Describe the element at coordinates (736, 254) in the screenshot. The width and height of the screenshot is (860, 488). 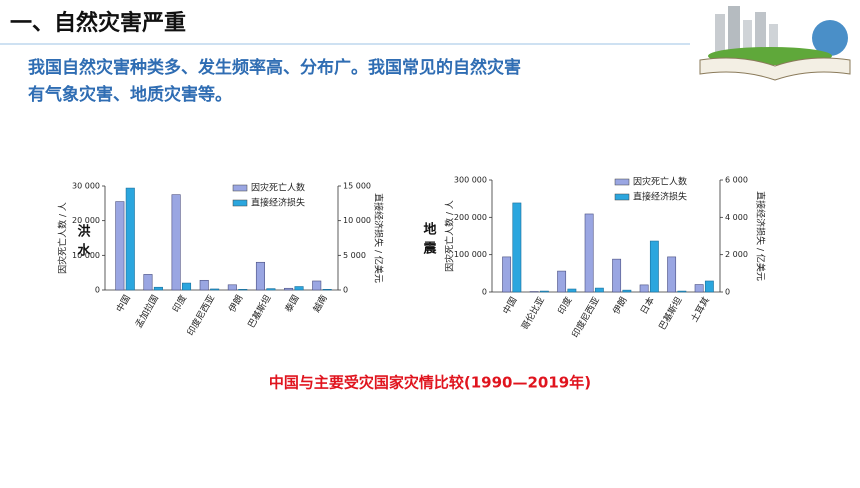
I see `y2-tick-label: 2 000` at that location.